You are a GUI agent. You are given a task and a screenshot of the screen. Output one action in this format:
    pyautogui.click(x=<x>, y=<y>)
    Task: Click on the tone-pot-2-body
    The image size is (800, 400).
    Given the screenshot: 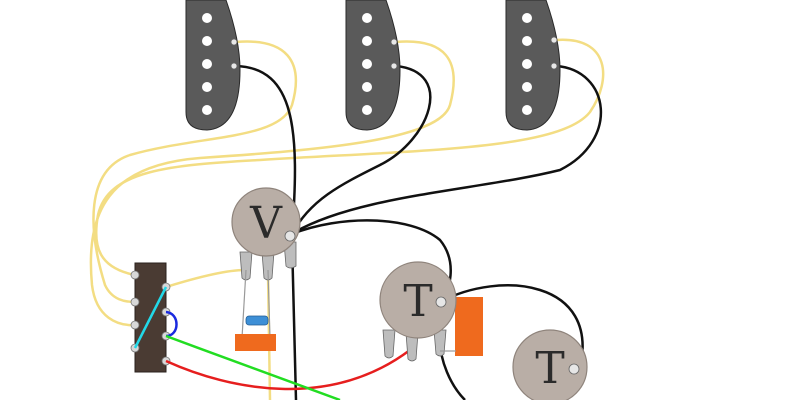 What is the action you would take?
    pyautogui.click(x=550, y=364)
    